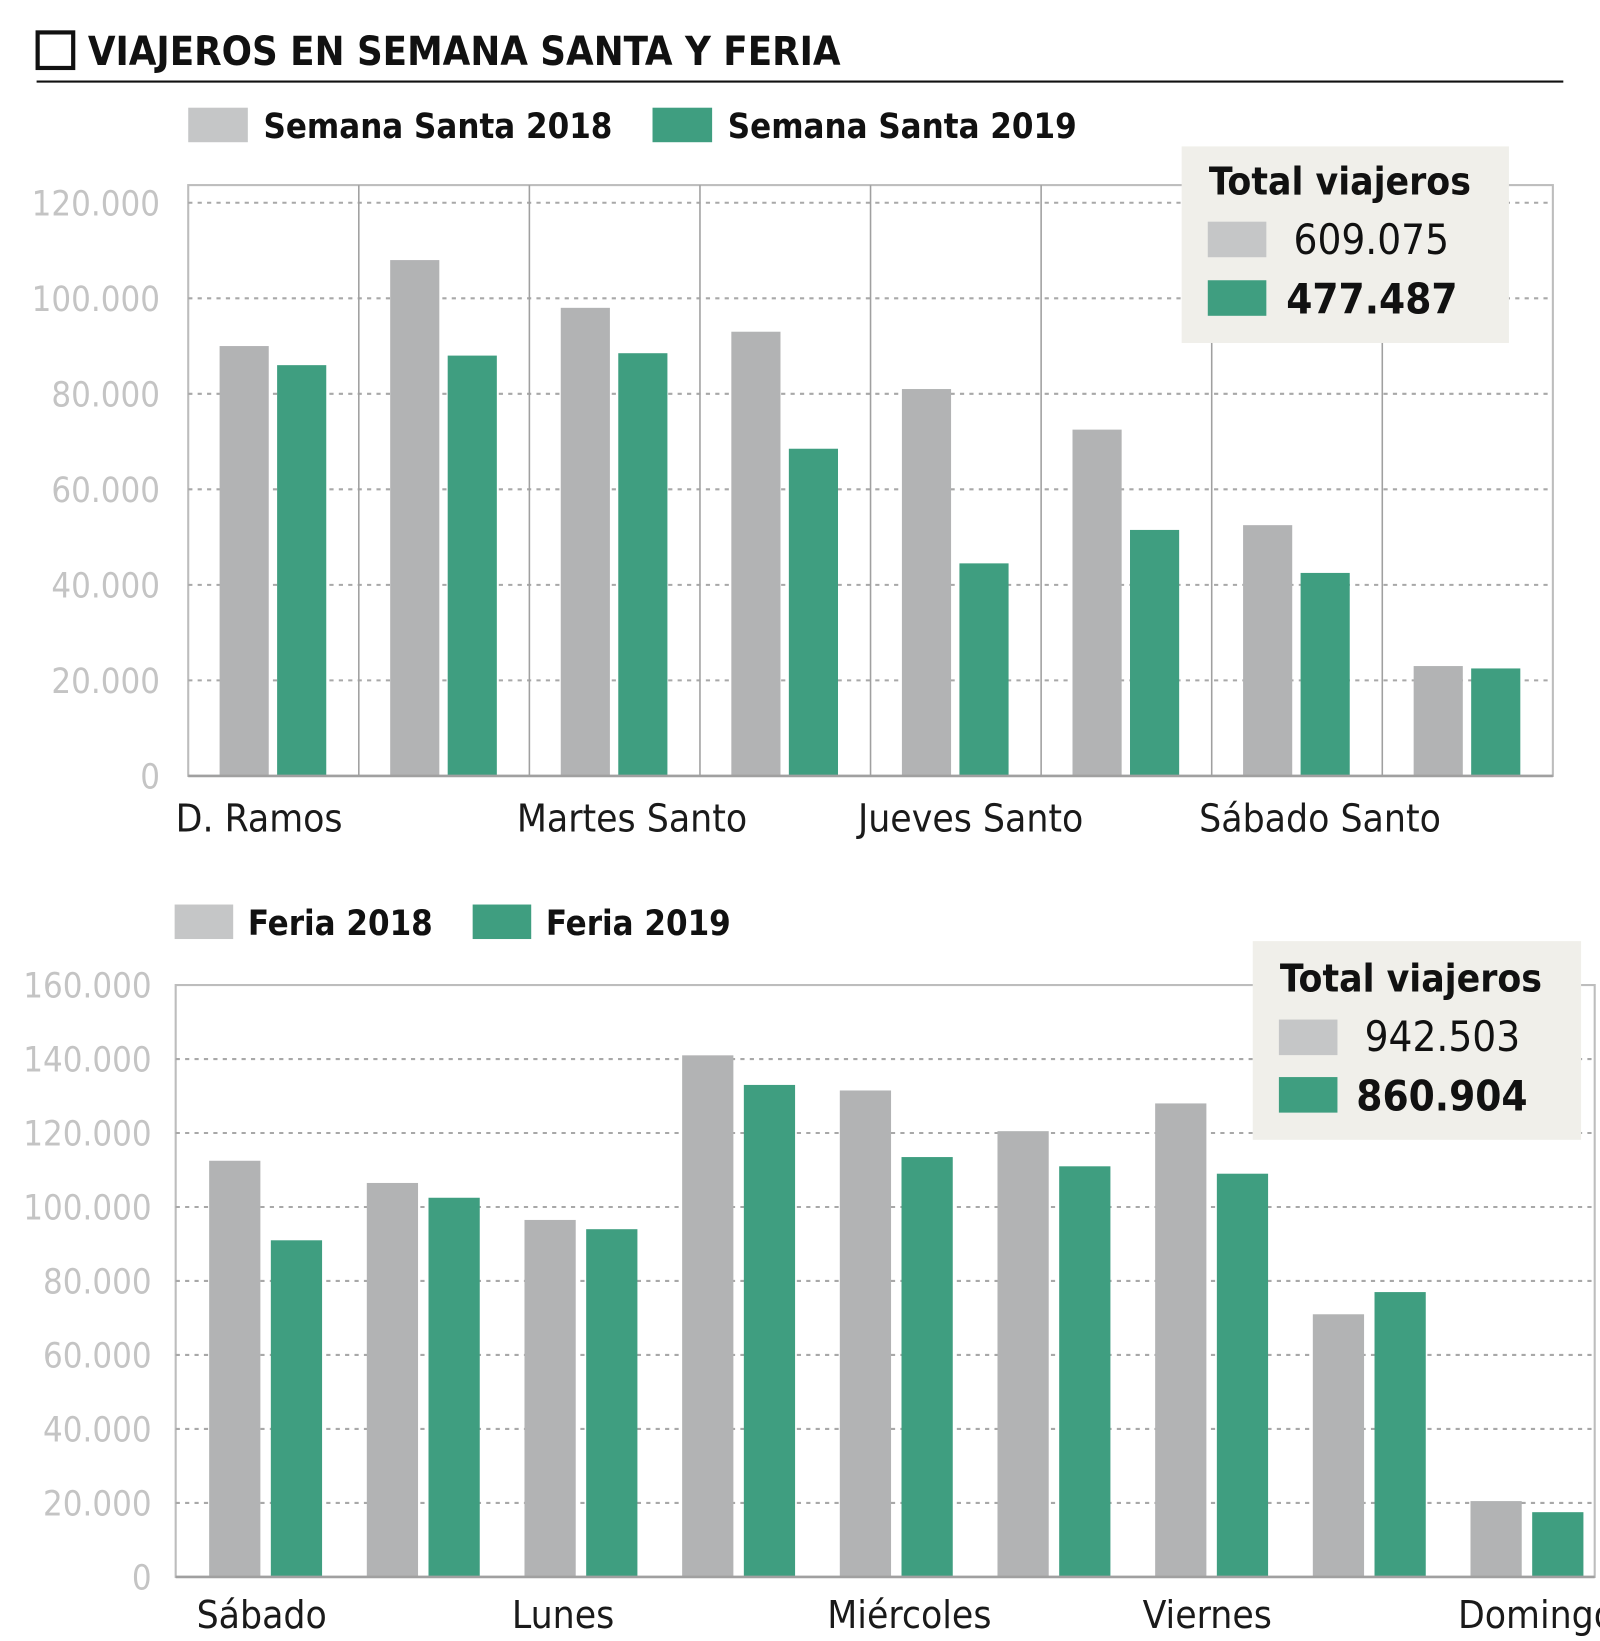  What do you see at coordinates (1237, 239) in the screenshot?
I see `totals-swatch-2018` at bounding box center [1237, 239].